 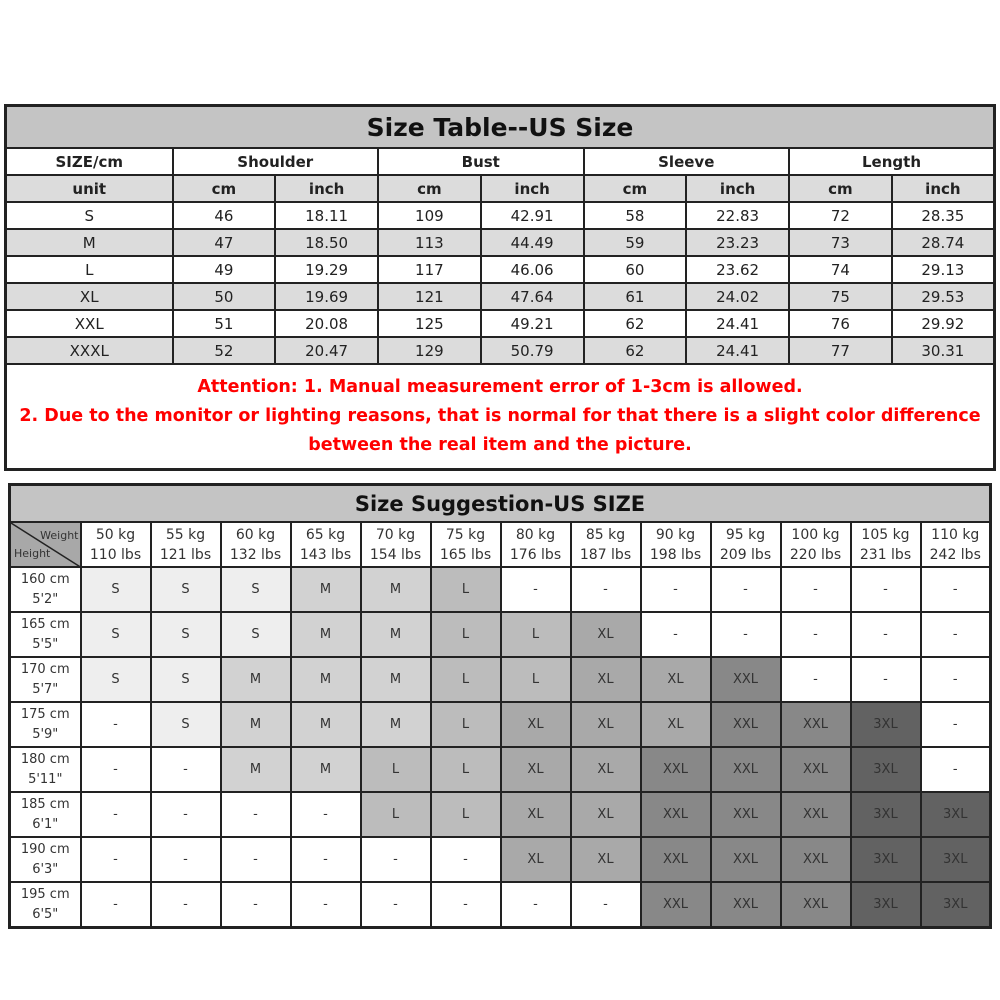 What do you see at coordinates (429, 296) in the screenshot?
I see `table-cell: 121` at bounding box center [429, 296].